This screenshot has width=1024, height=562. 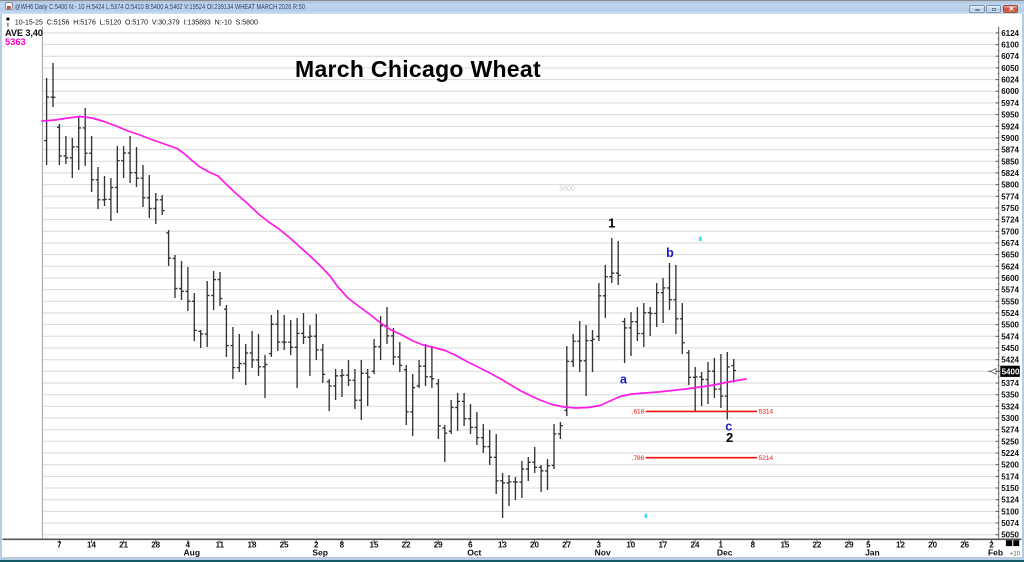 What do you see at coordinates (1010, 138) in the screenshot?
I see `svg-text: 5900` at bounding box center [1010, 138].